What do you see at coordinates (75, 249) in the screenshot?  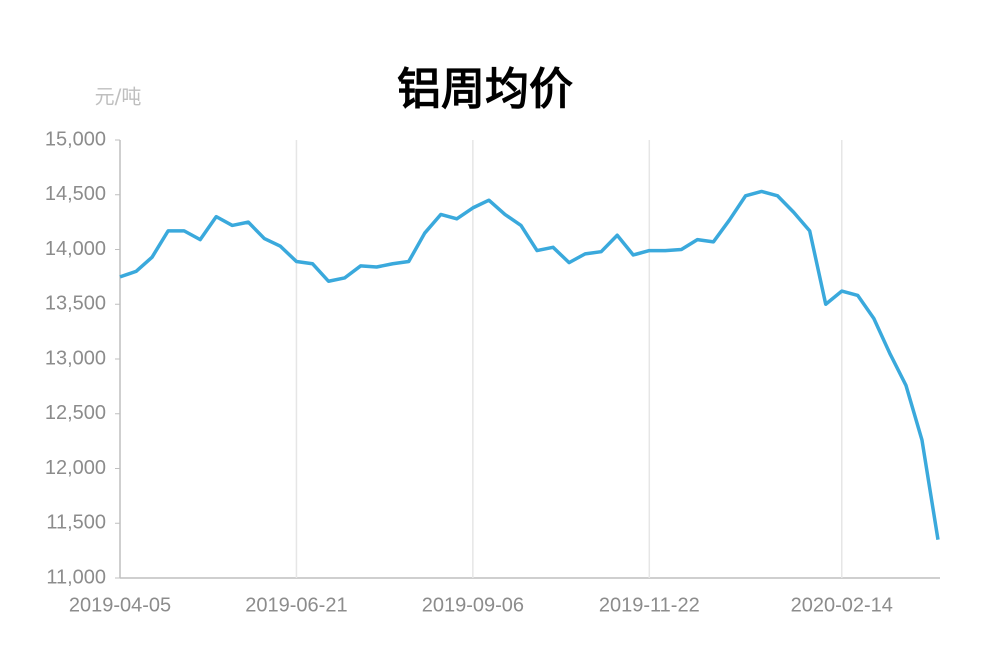 I see `y-tick-label: 14,000` at bounding box center [75, 249].